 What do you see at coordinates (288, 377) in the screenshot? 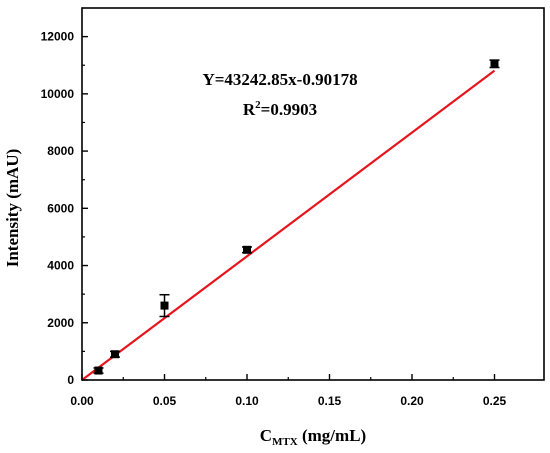
I see `x-ticks` at bounding box center [288, 377].